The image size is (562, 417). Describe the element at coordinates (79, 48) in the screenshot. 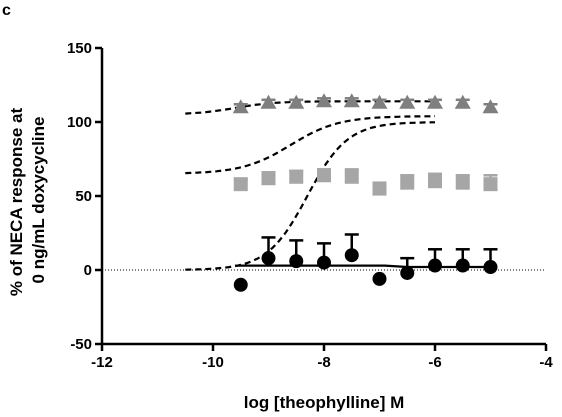

I see `y-tick-label: 150` at that location.